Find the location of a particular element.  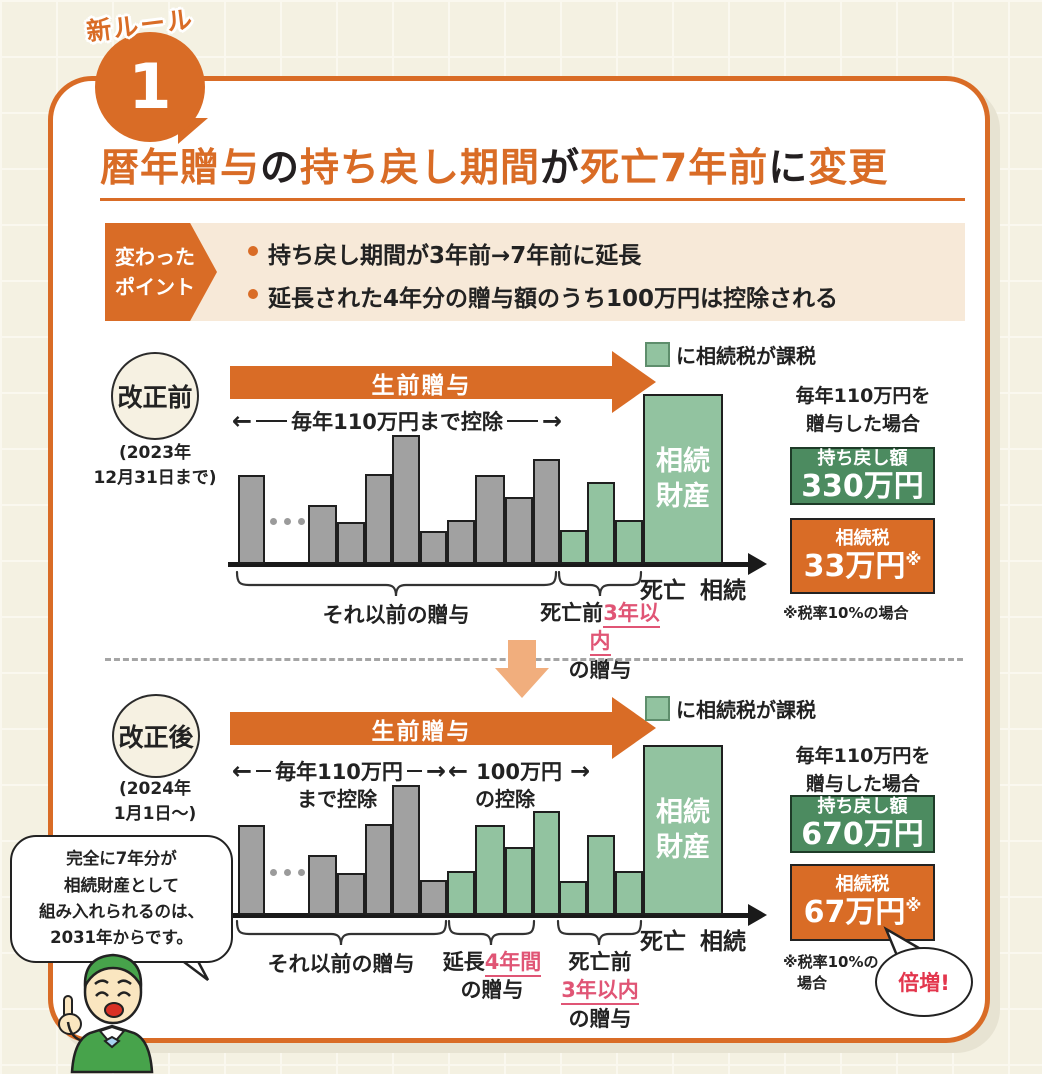

carryback-box-after: 持ち戻し額 670万円 is located at coordinates (862, 824).